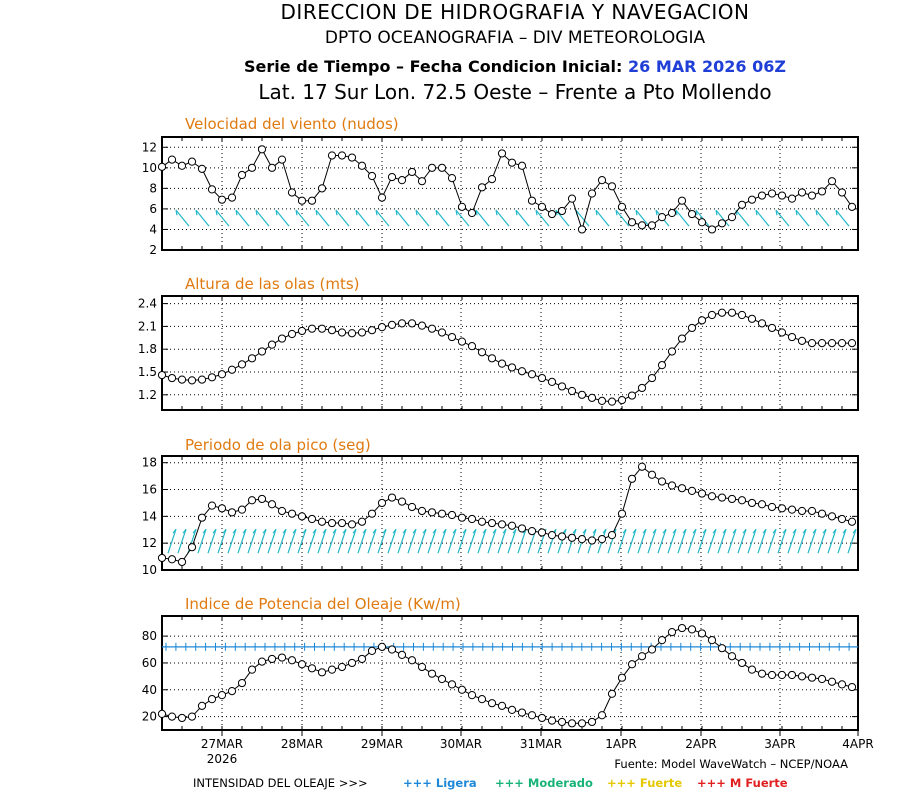  I want to click on legend-fuerte: +++ Fuerte, so click(644, 783).